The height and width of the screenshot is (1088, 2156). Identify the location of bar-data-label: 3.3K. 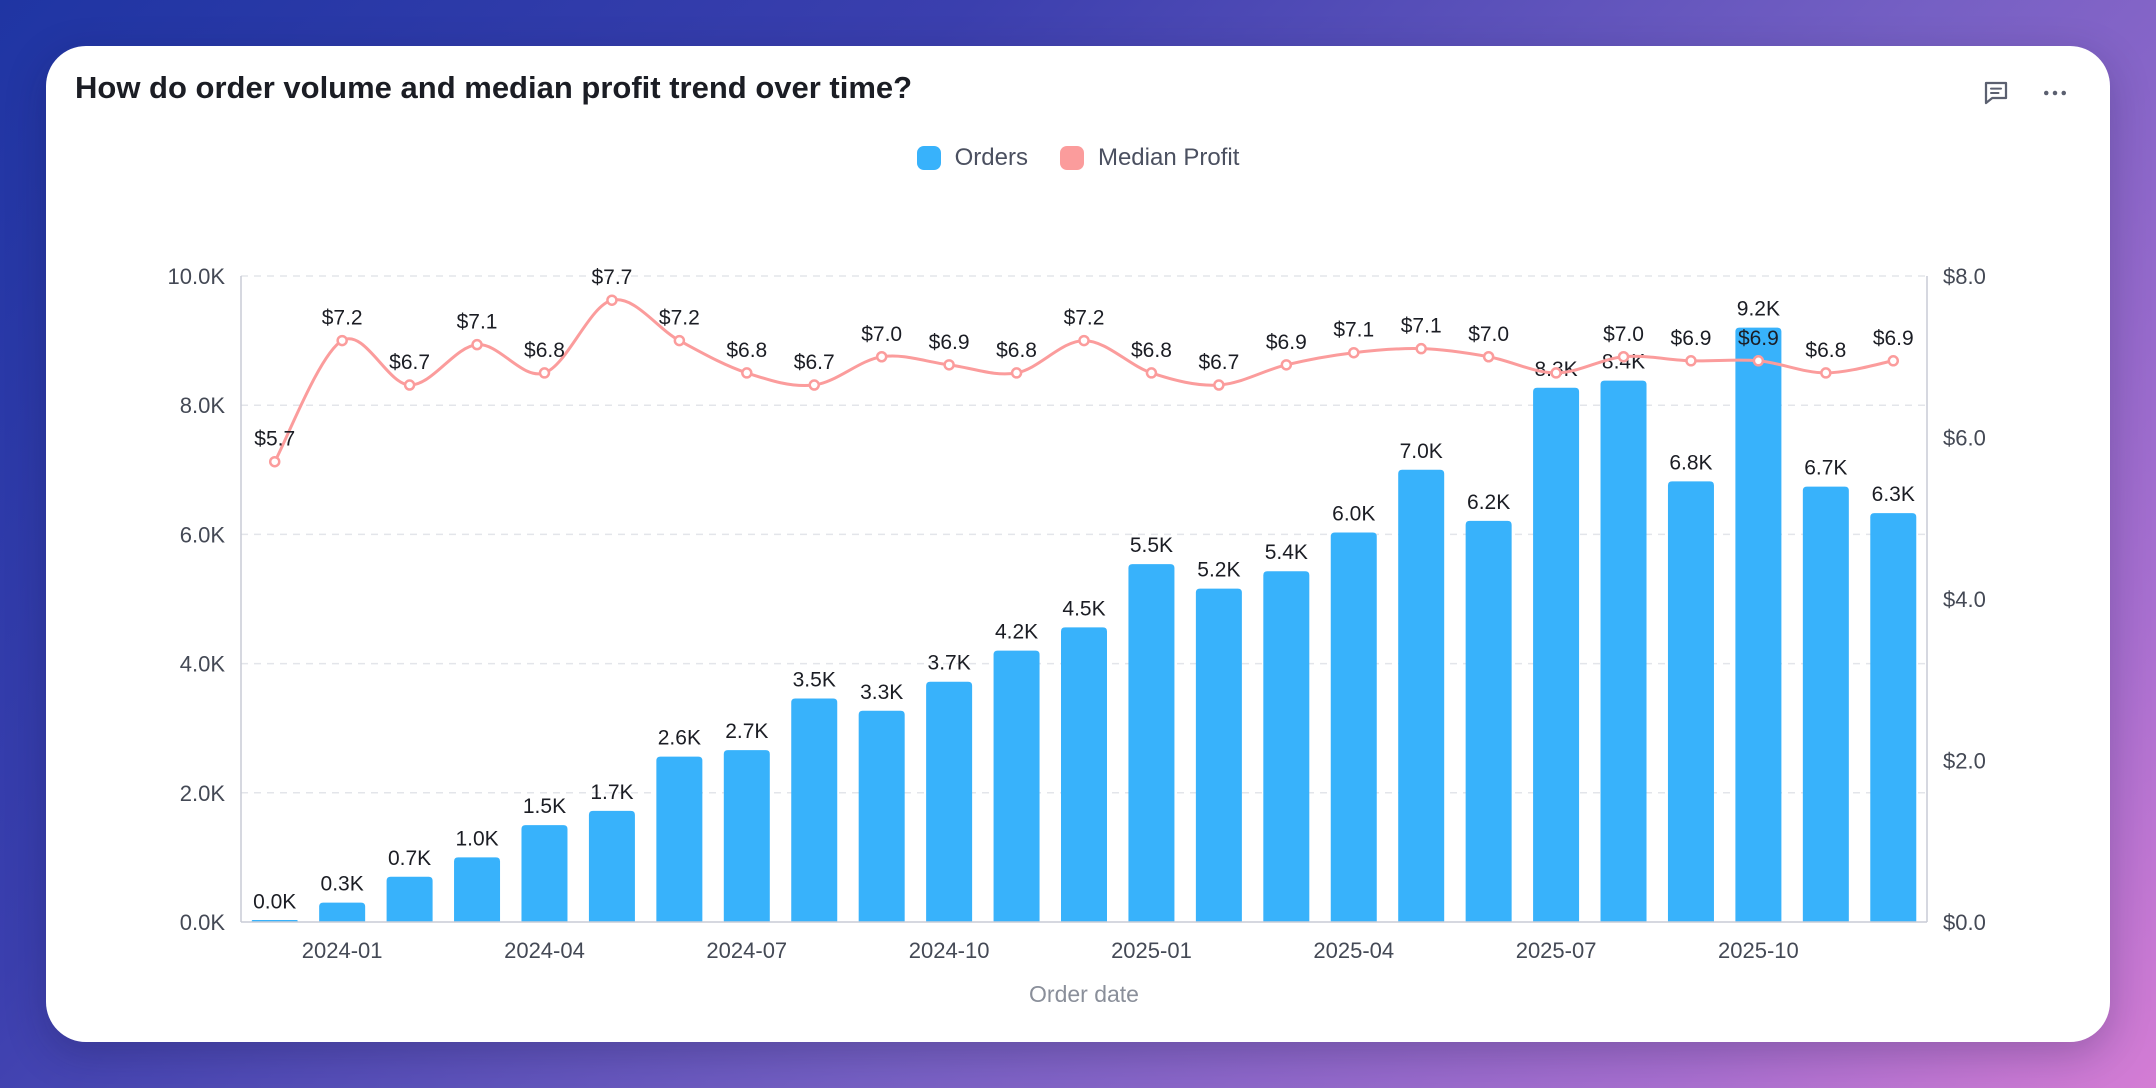
(881, 692).